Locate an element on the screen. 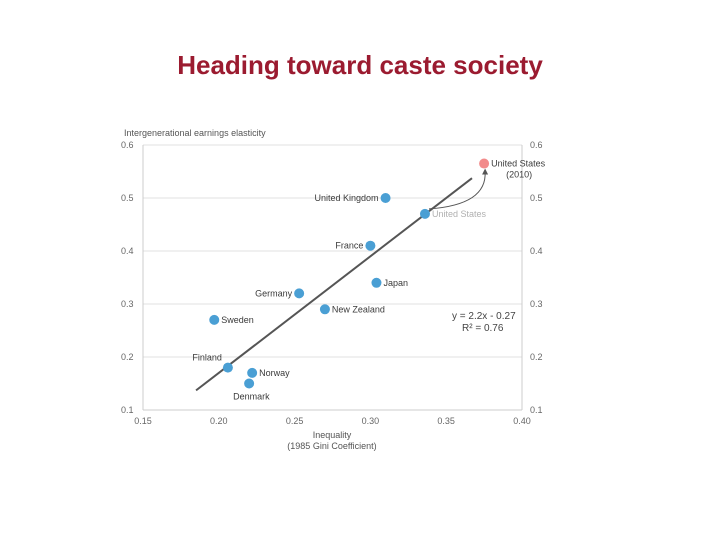  y-tick-left-5: 0.6 is located at coordinates (127, 145).